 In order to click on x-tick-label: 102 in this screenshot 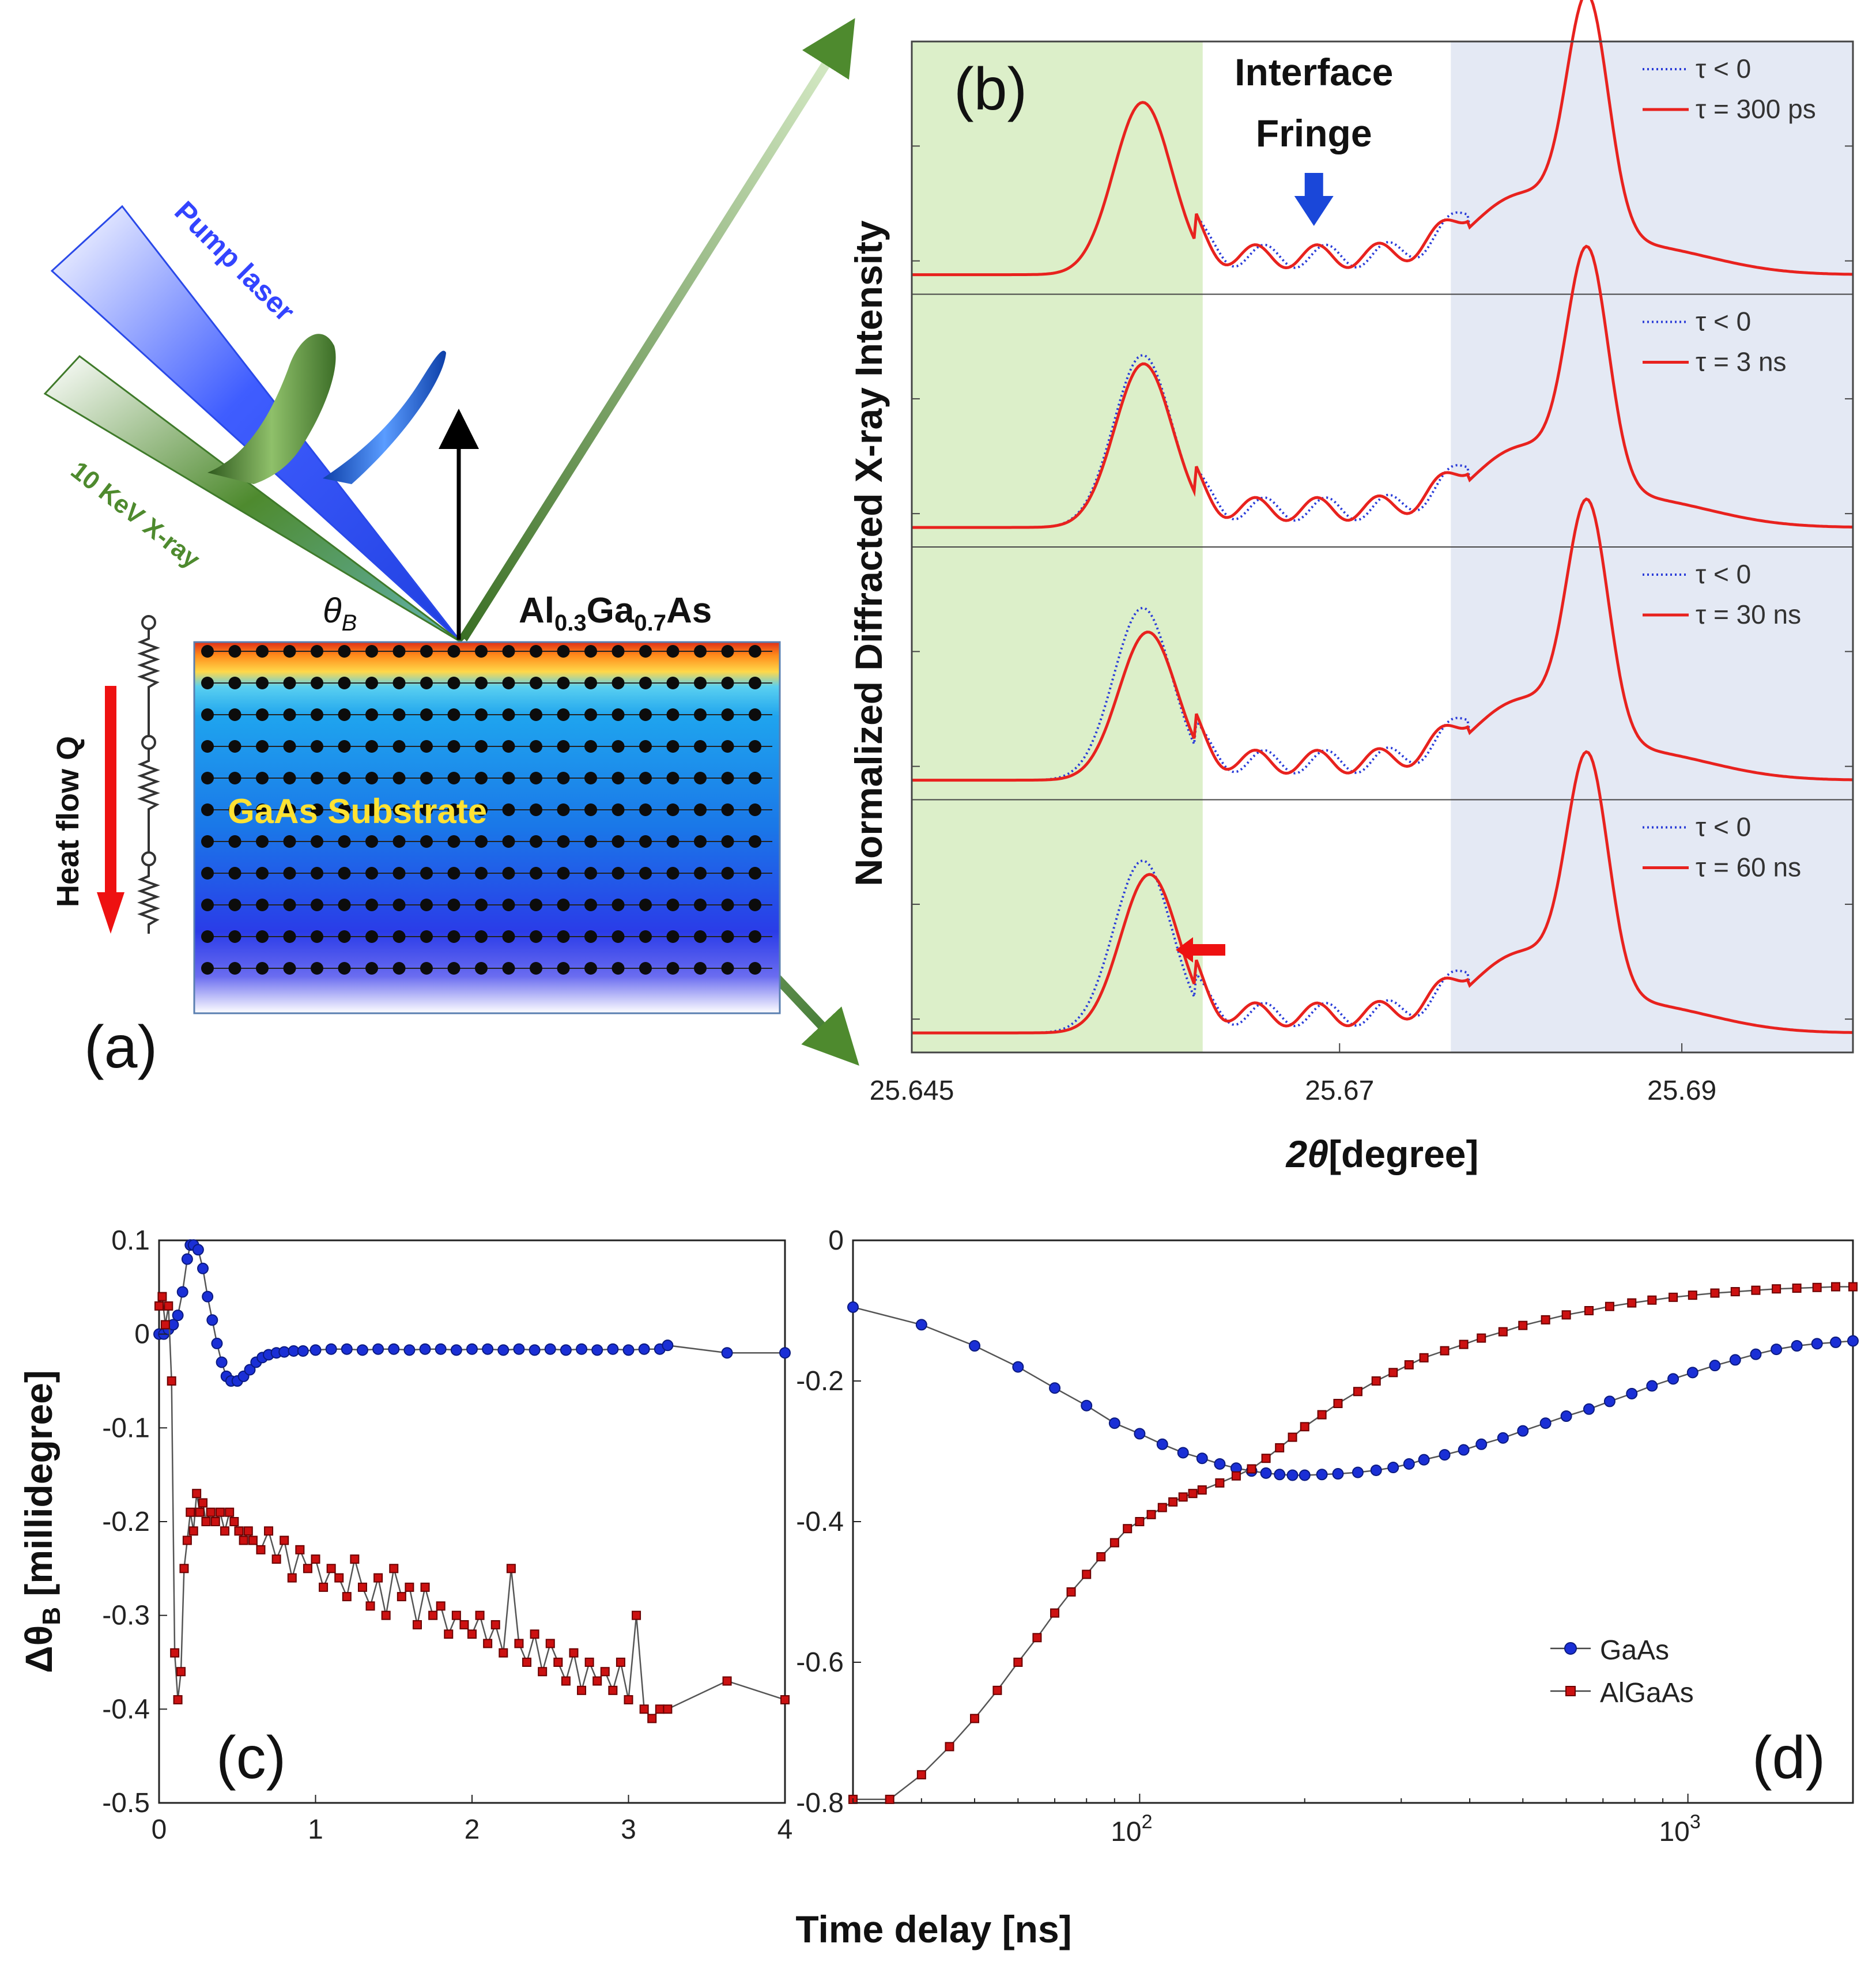, I will do `click(1131, 1829)`.